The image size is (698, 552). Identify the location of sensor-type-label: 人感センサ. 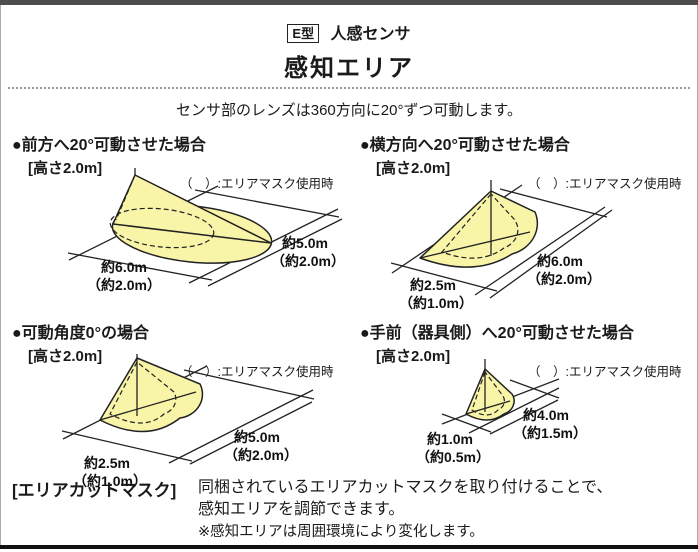
(370, 34).